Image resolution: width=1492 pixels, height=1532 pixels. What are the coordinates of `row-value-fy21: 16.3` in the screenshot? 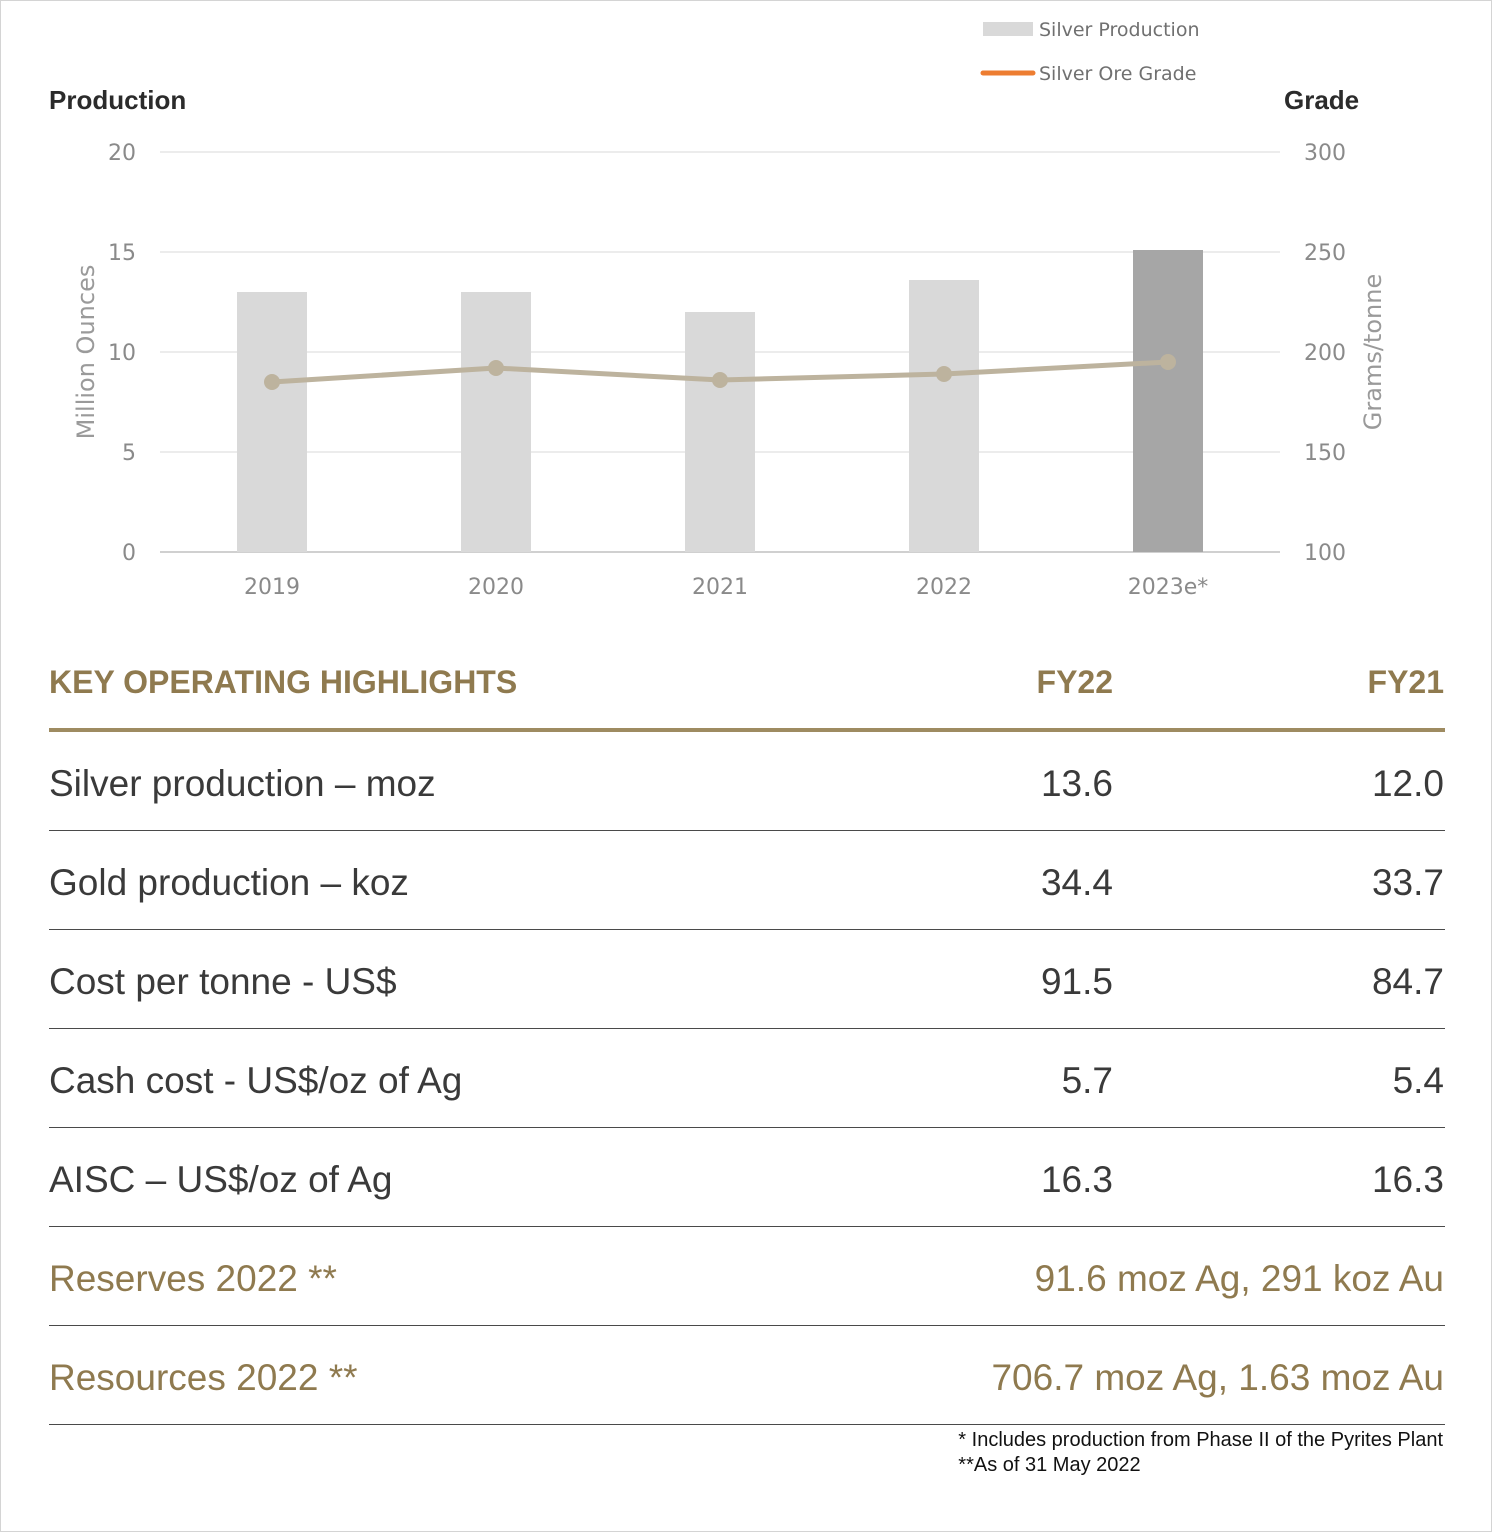 It's located at (1407, 1179).